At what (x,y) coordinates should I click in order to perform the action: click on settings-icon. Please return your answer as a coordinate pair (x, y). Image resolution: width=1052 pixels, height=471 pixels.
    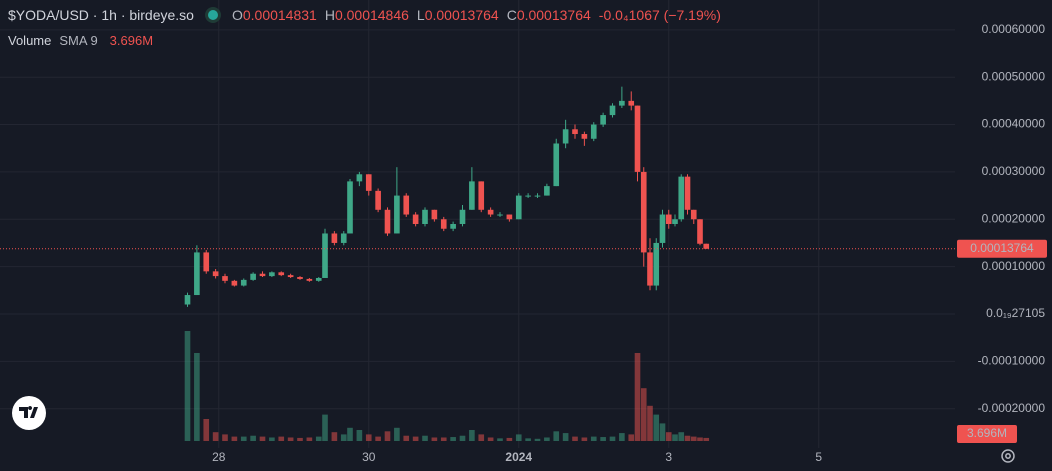
    Looking at the image, I should click on (1008, 456).